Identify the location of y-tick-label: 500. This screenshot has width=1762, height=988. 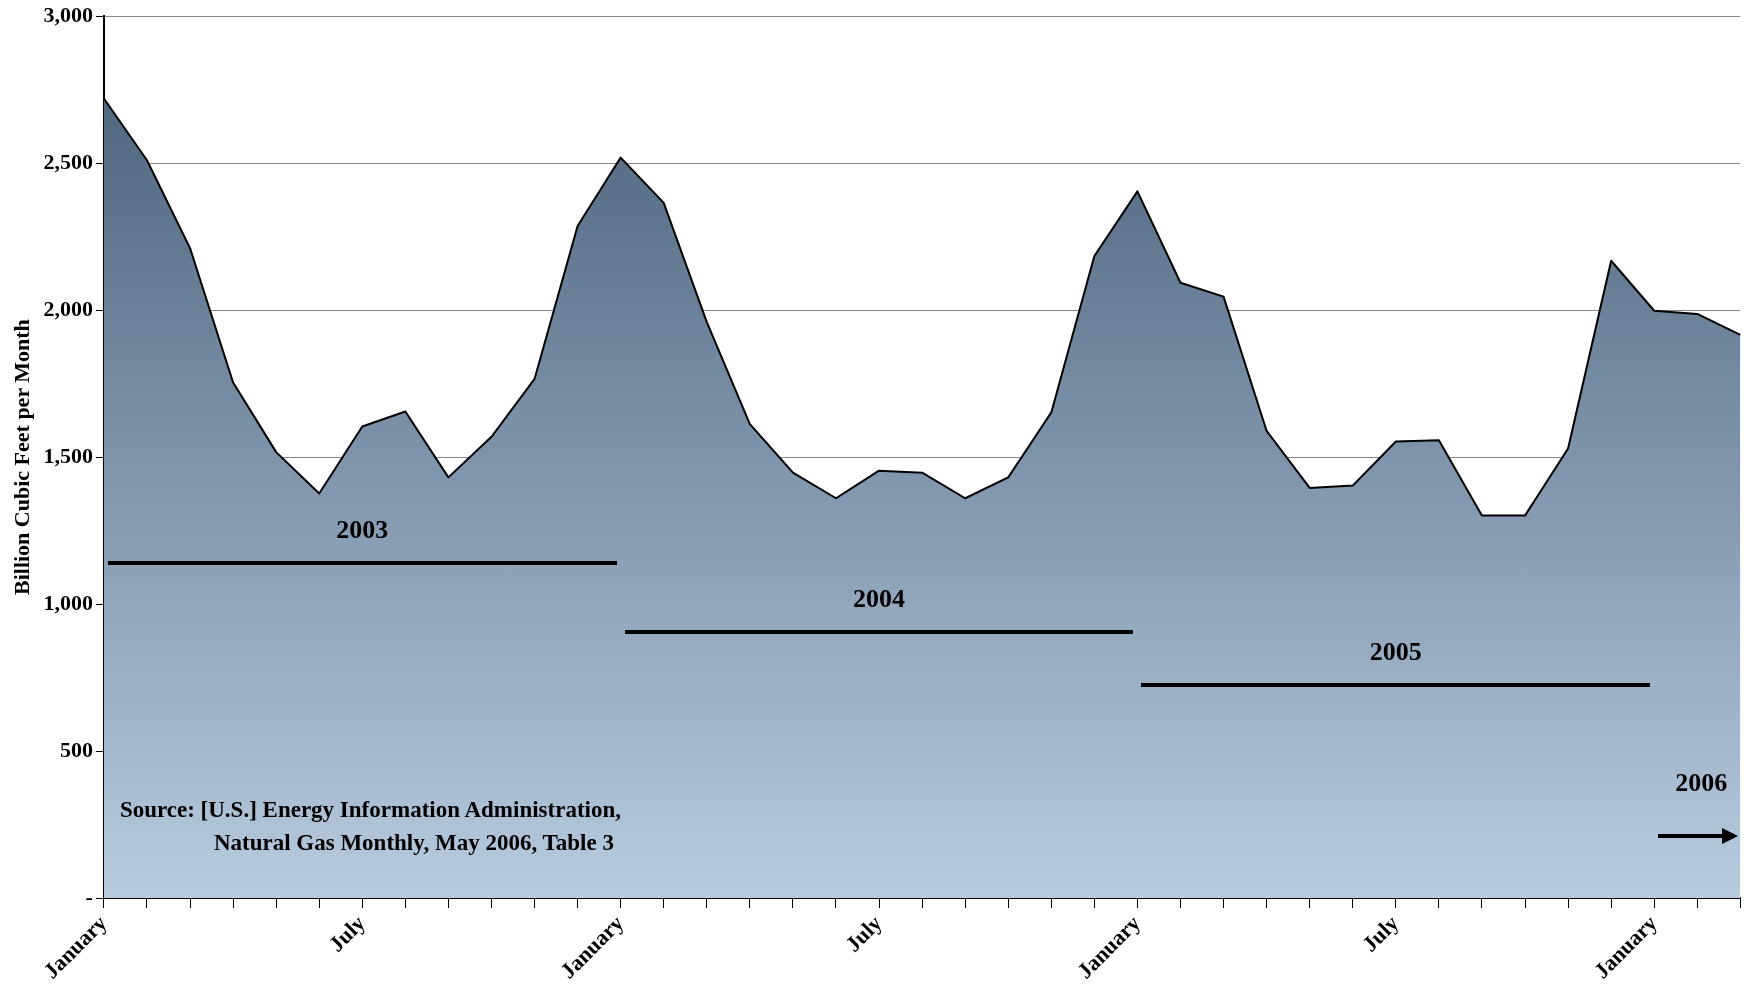
(76, 749).